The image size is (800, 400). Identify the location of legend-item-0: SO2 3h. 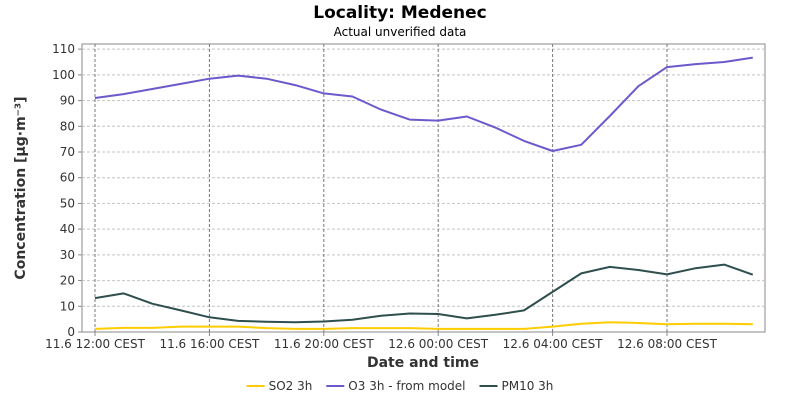
(279, 386).